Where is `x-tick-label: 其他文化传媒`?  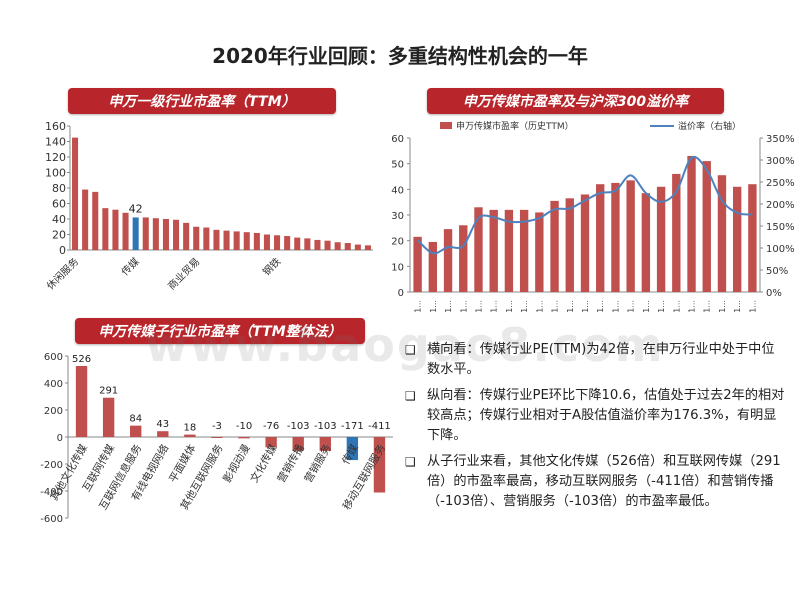 x-tick-label: 其他文化传媒 is located at coordinates (68, 472).